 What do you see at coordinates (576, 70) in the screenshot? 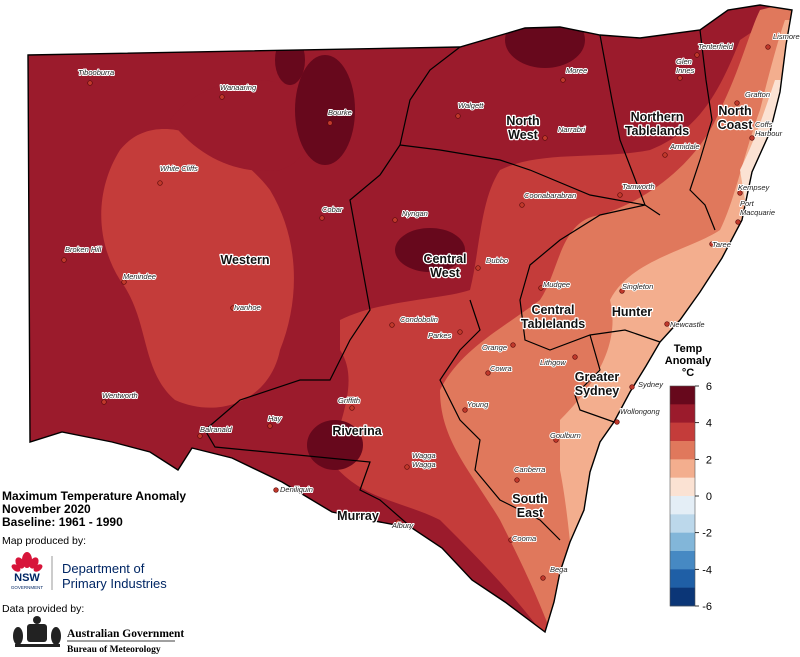
I see `town-label: Moree` at bounding box center [576, 70].